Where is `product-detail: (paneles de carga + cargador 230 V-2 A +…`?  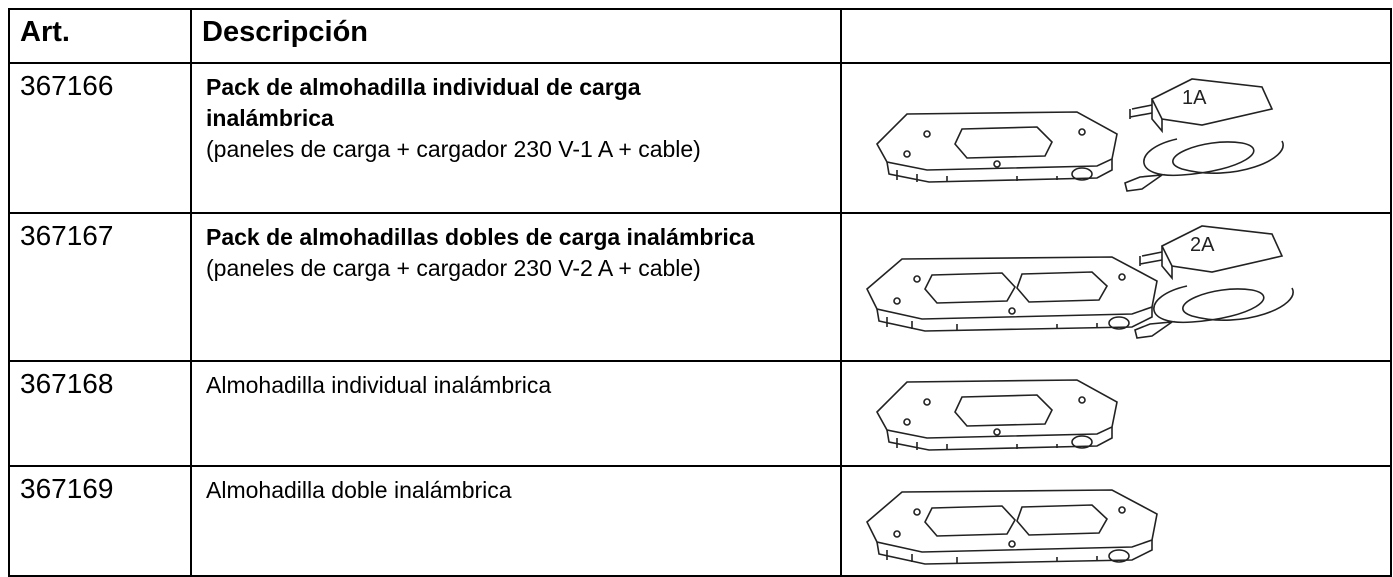
product-detail: (paneles de carga + cargador 230 V-2 A +… is located at coordinates (453, 268).